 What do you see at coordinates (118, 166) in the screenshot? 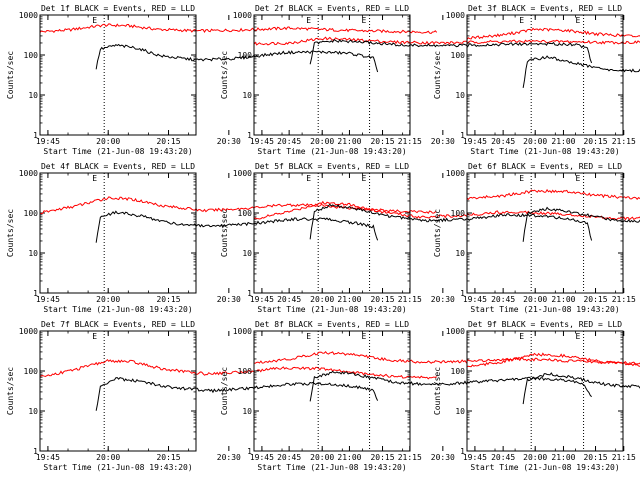
I see `panel-title: Det 4f BLACK = Events, RED = LLD` at bounding box center [118, 166].